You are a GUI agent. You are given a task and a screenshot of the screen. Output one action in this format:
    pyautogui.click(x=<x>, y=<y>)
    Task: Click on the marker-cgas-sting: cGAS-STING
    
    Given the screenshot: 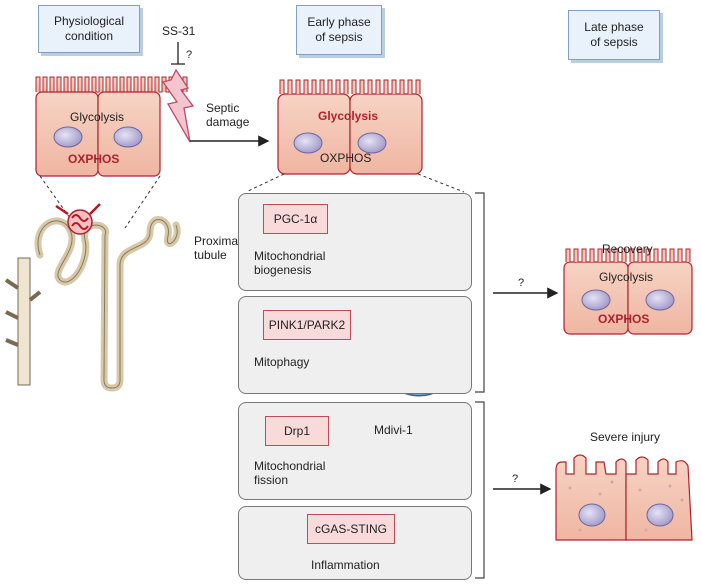 What is the action you would take?
    pyautogui.click(x=351, y=529)
    